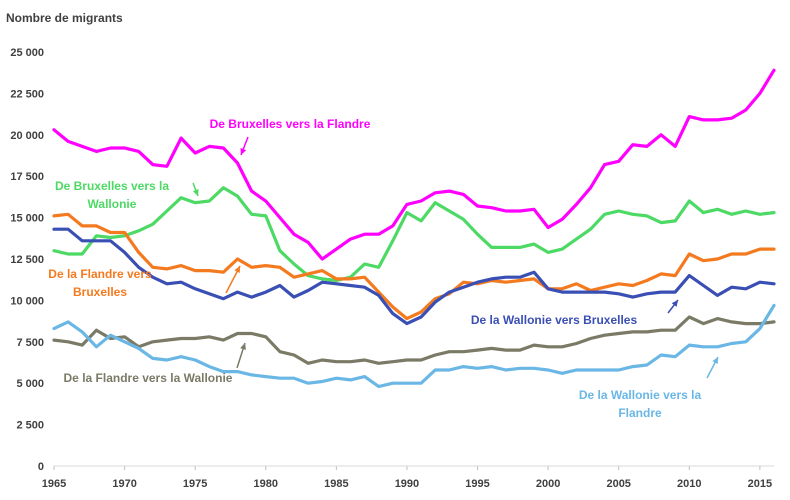  I want to click on annotation-label: Bruxelles, so click(100, 292).